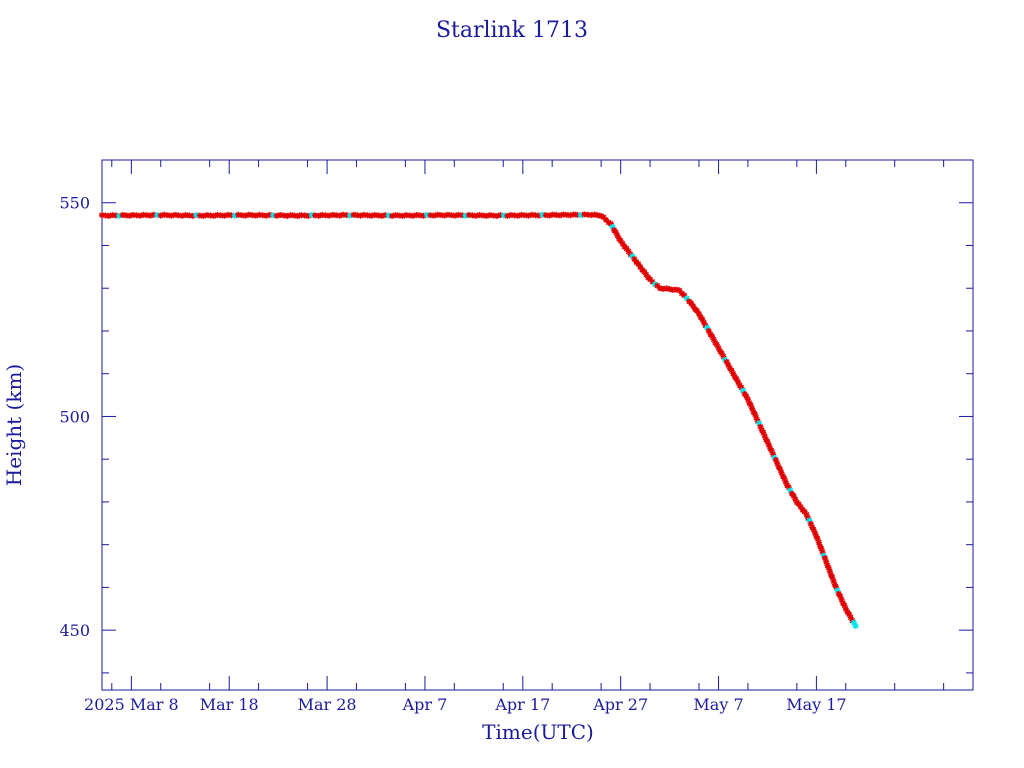 Image resolution: width=1024 pixels, height=768 pixels. Describe the element at coordinates (538, 732) in the screenshot. I see `x-axis-label: Time(UTC)` at that location.